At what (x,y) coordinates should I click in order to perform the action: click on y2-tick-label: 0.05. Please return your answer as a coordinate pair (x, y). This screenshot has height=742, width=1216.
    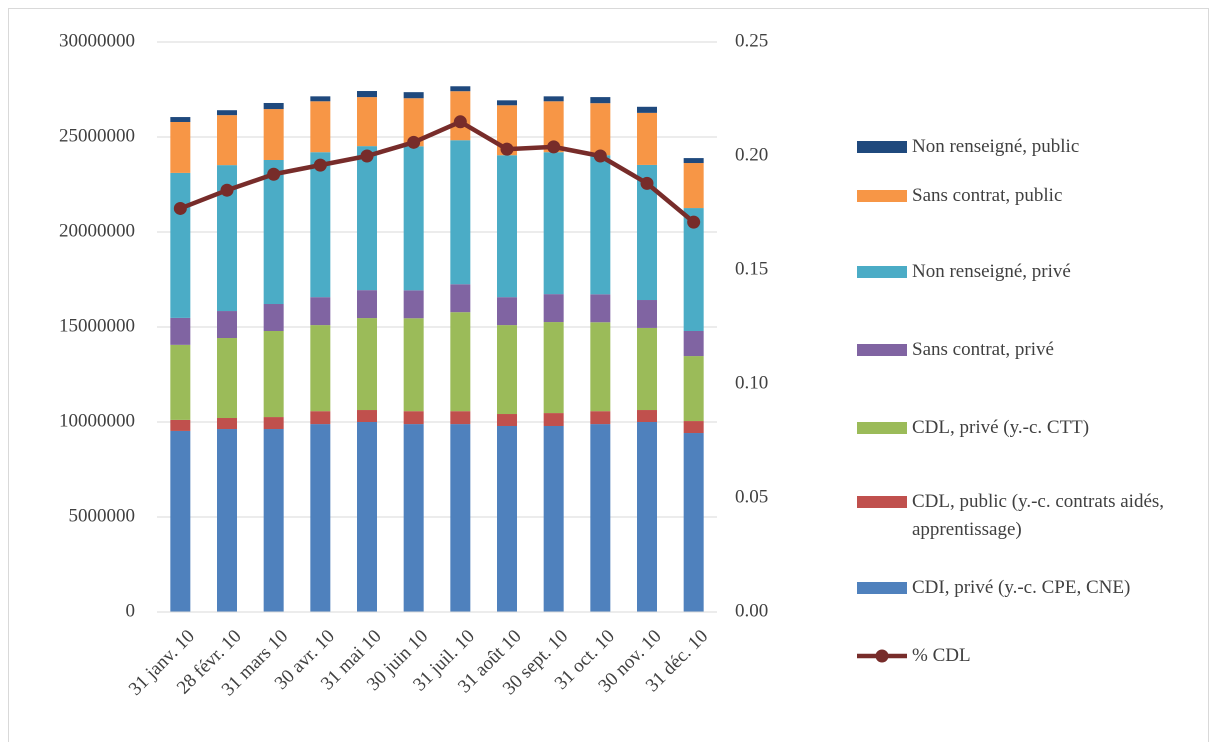
    Looking at the image, I should click on (751, 496).